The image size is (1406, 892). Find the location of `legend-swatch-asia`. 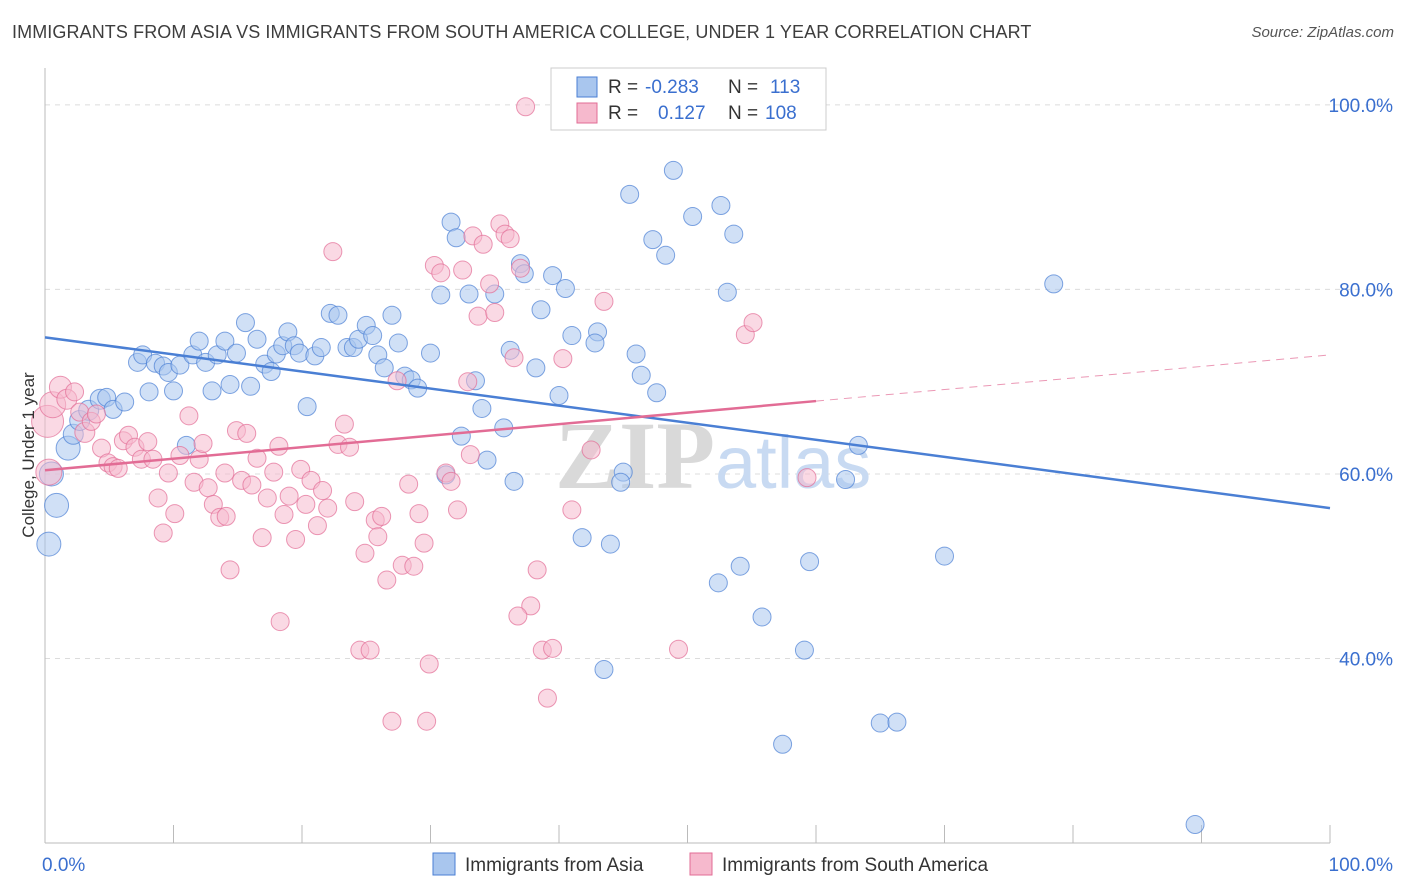

legend-swatch-asia is located at coordinates (444, 864).